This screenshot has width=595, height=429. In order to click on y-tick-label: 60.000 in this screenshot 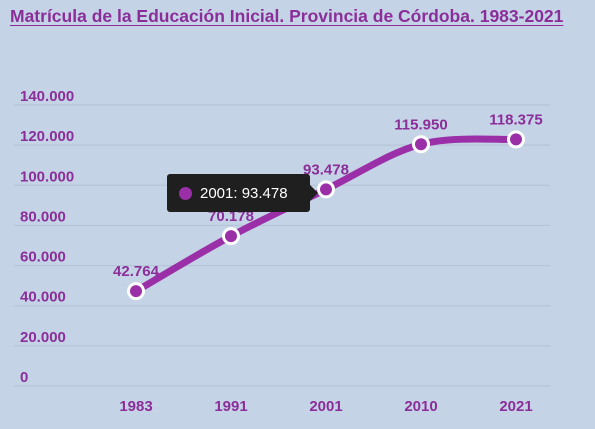, I will do `click(43, 257)`.